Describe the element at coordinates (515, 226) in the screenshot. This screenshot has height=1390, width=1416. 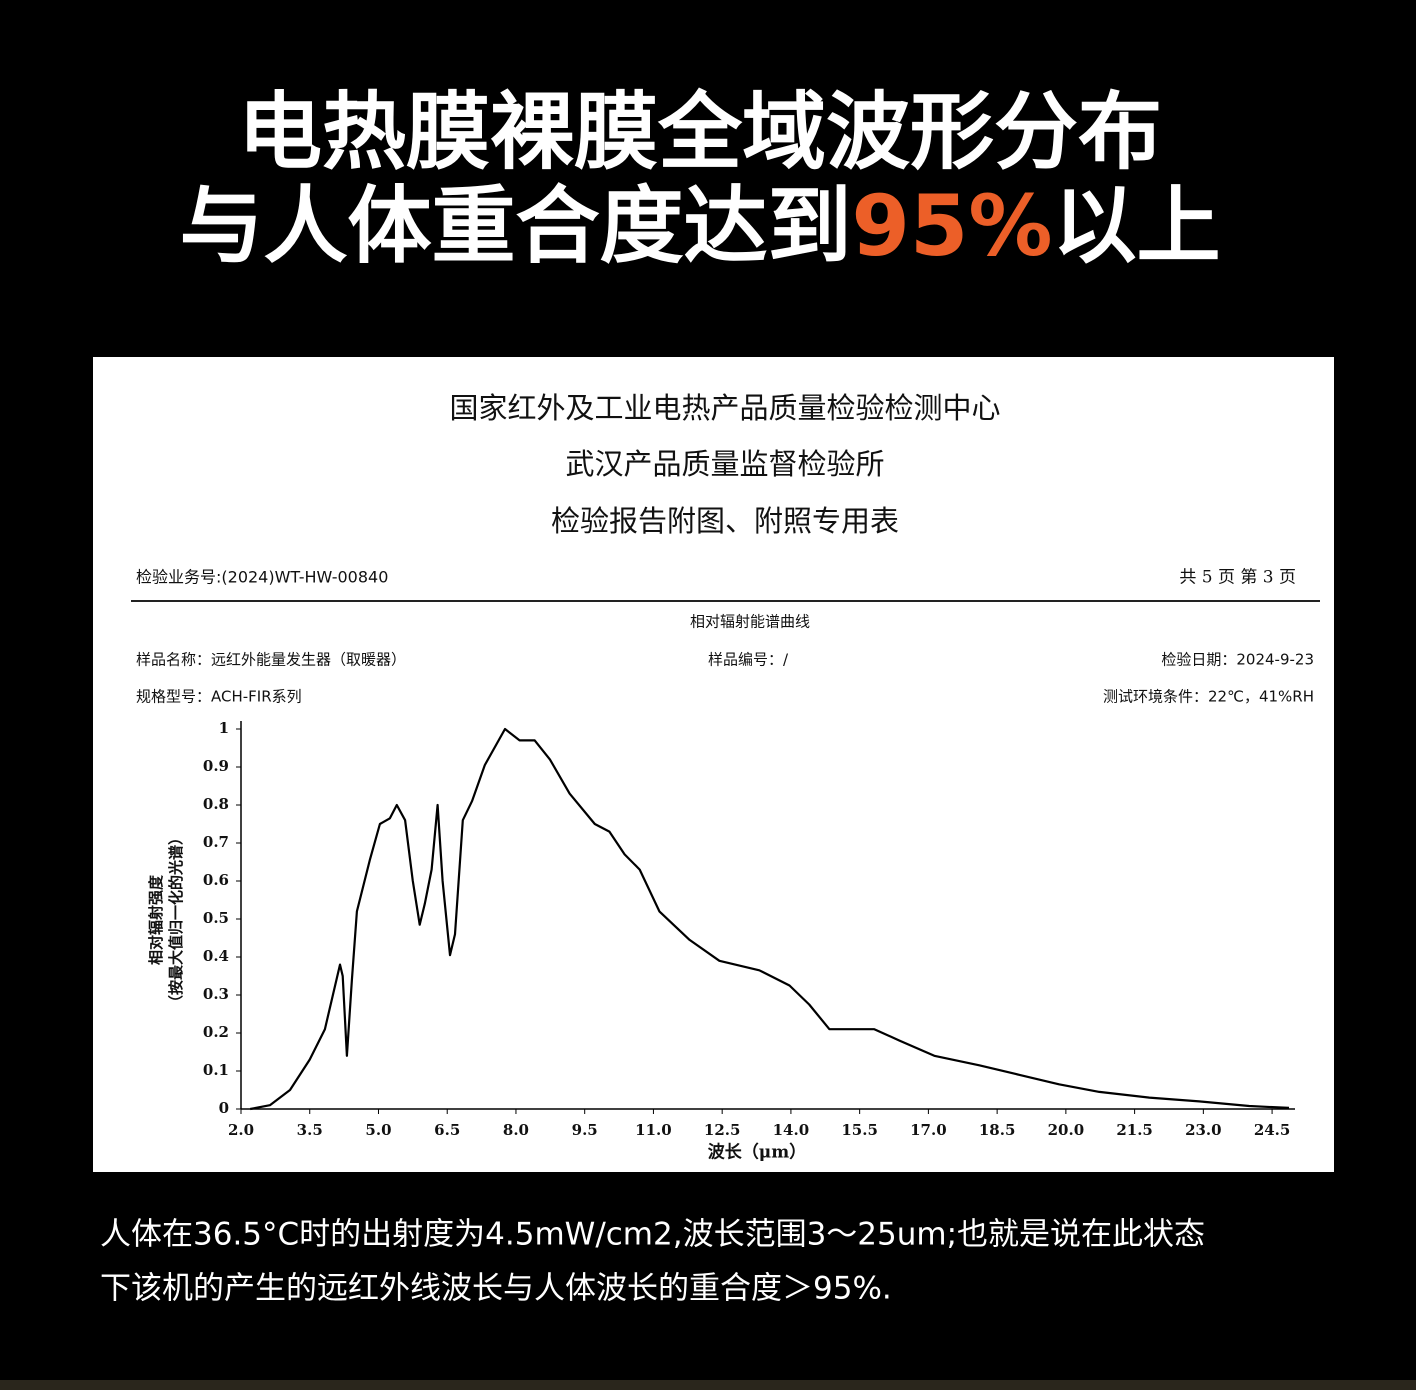
I see `headline-part: 与人体重合度达到` at that location.